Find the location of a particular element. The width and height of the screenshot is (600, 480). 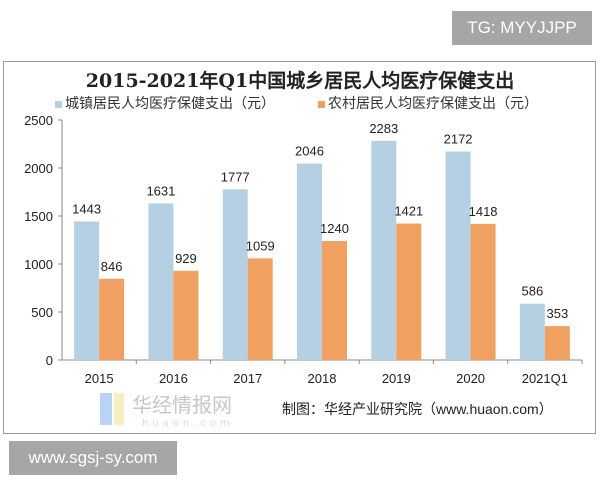

data-label: 586 is located at coordinates (533, 291).